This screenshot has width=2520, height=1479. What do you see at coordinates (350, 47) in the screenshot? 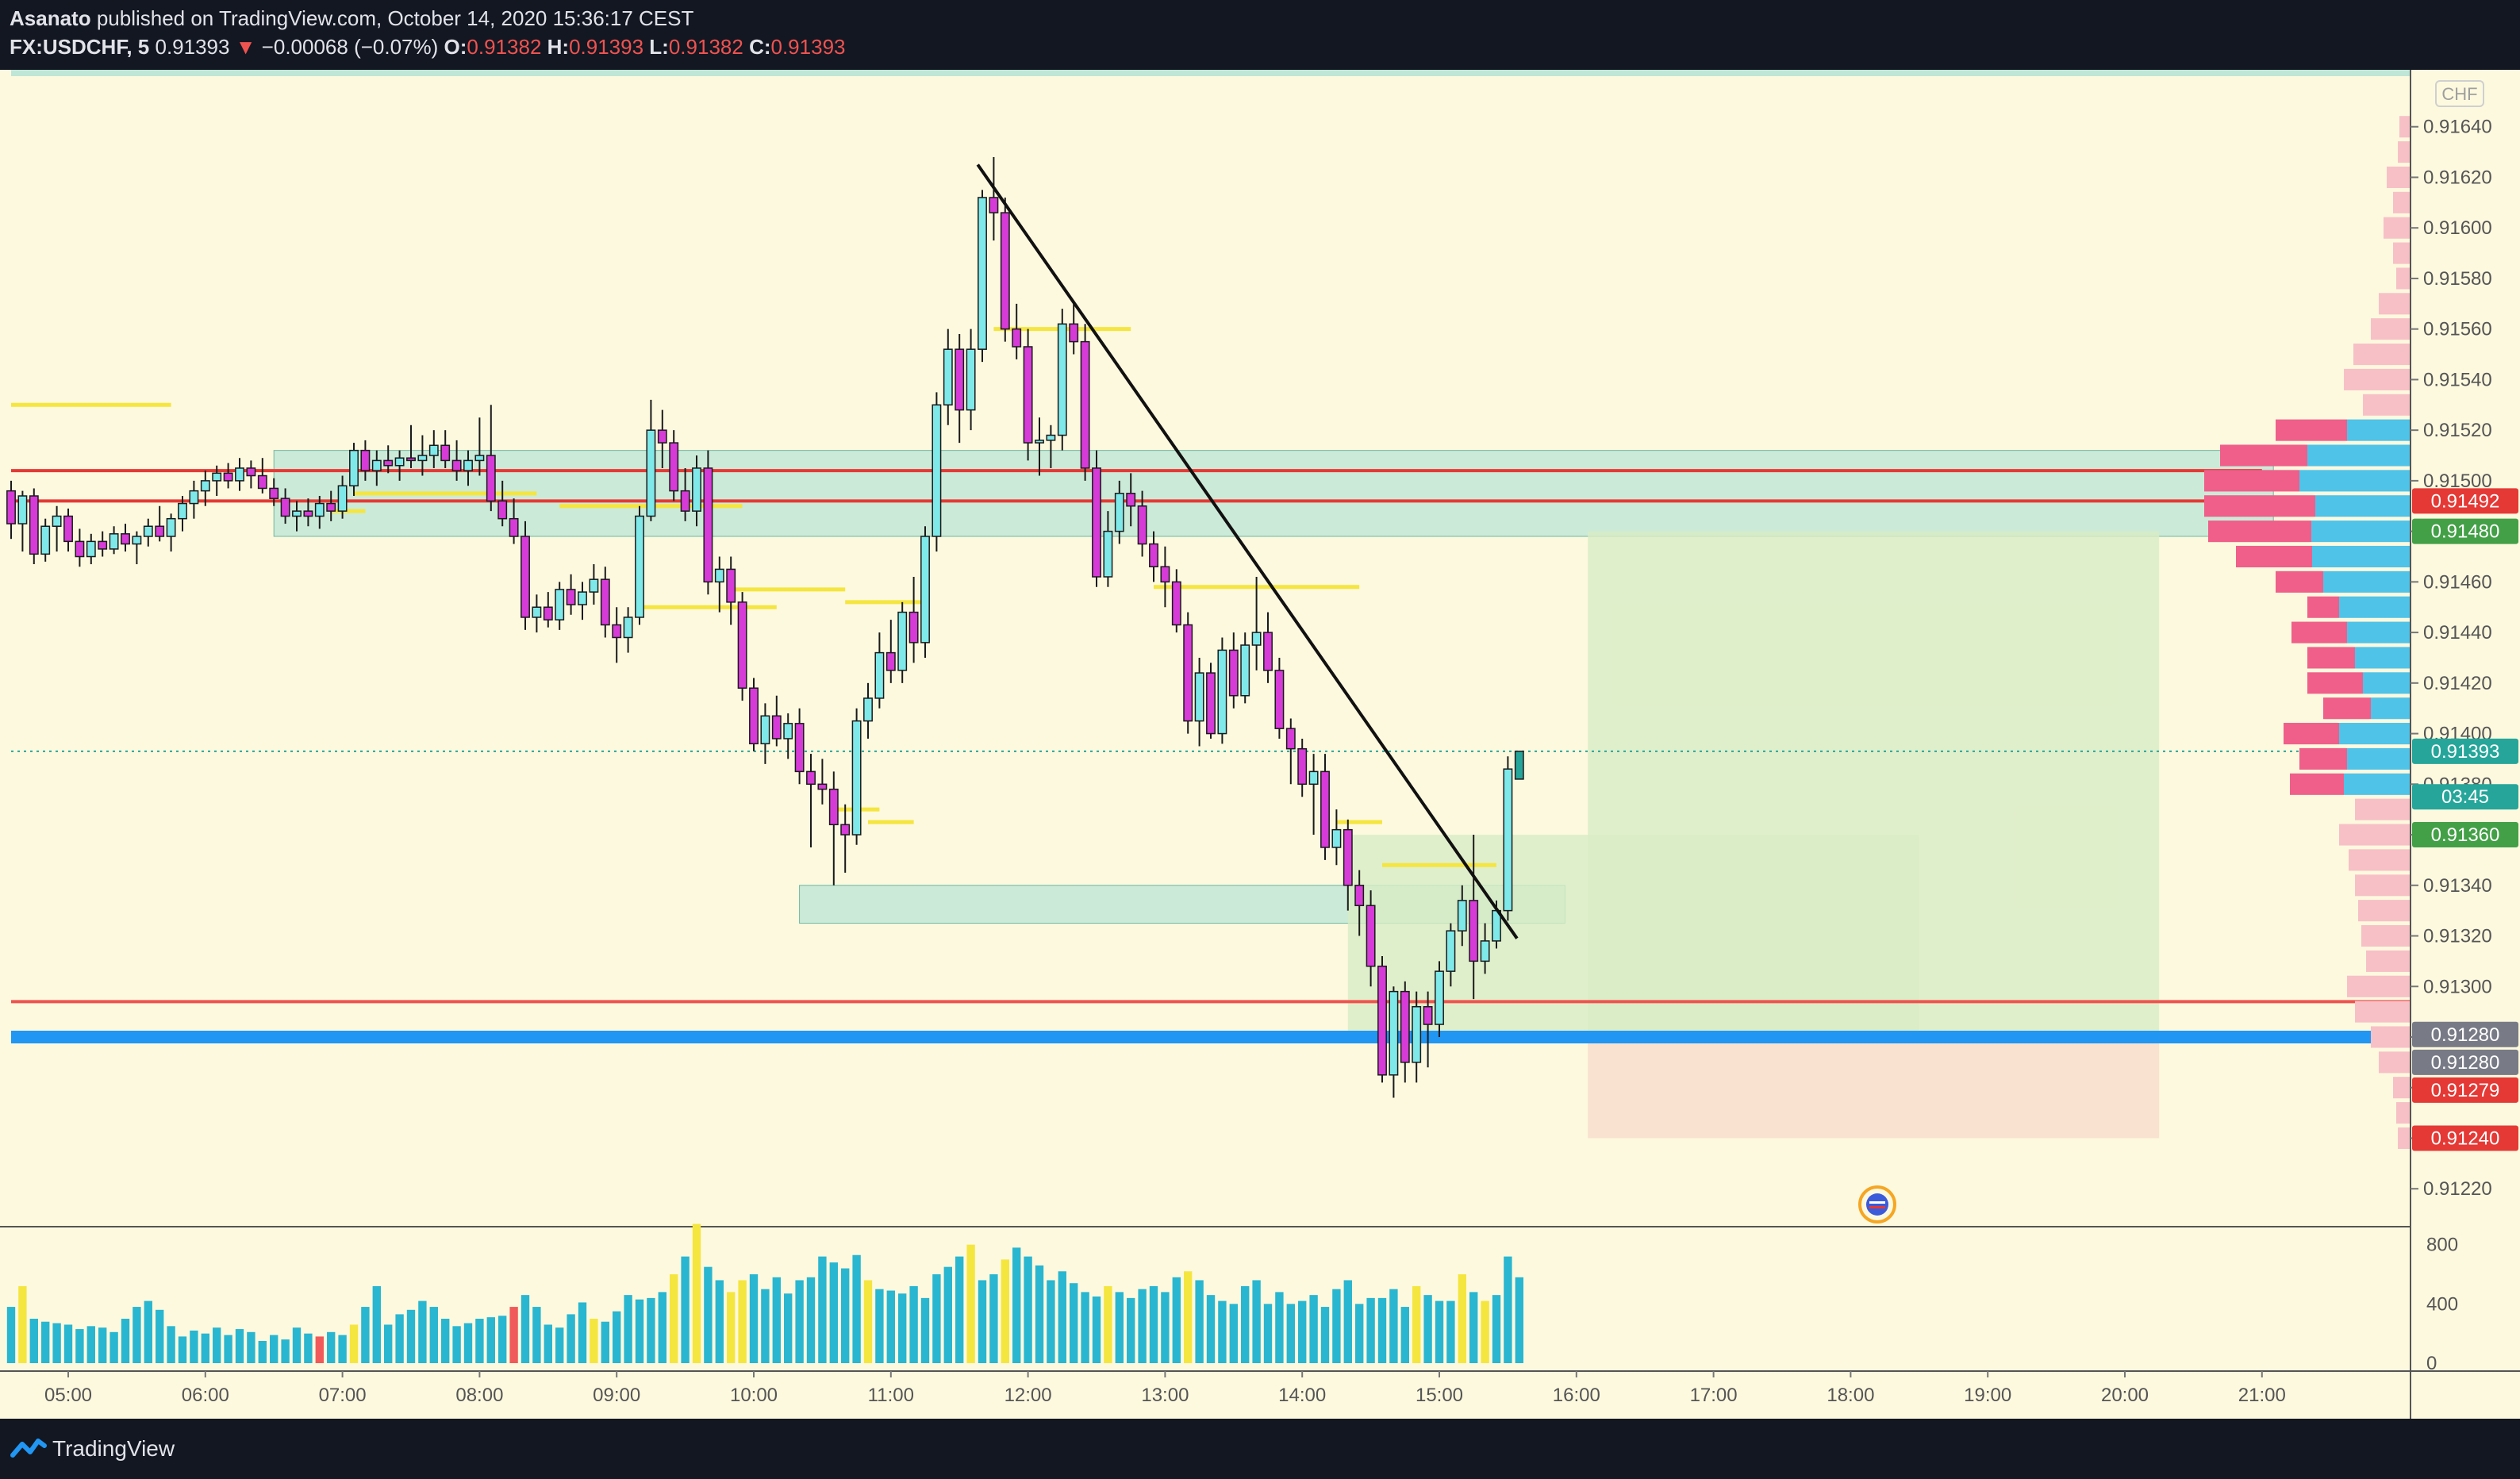
I see `price-change: −0.00068 (−0.07%)` at bounding box center [350, 47].